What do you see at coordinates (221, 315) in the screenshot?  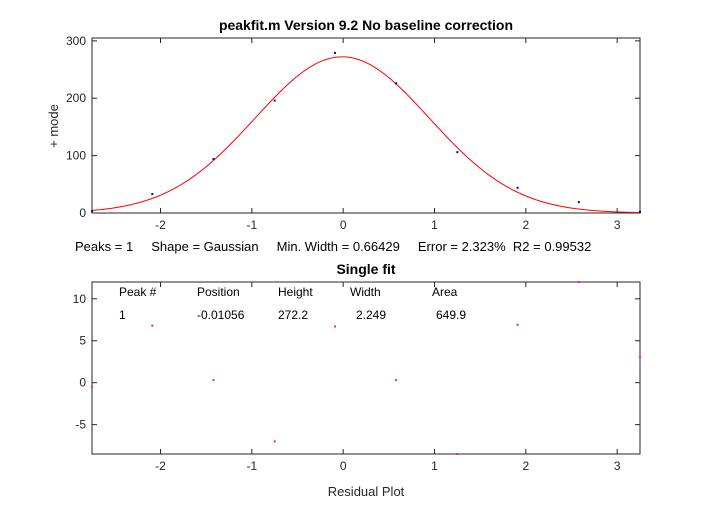 I see `table-cell: -0.01056` at bounding box center [221, 315].